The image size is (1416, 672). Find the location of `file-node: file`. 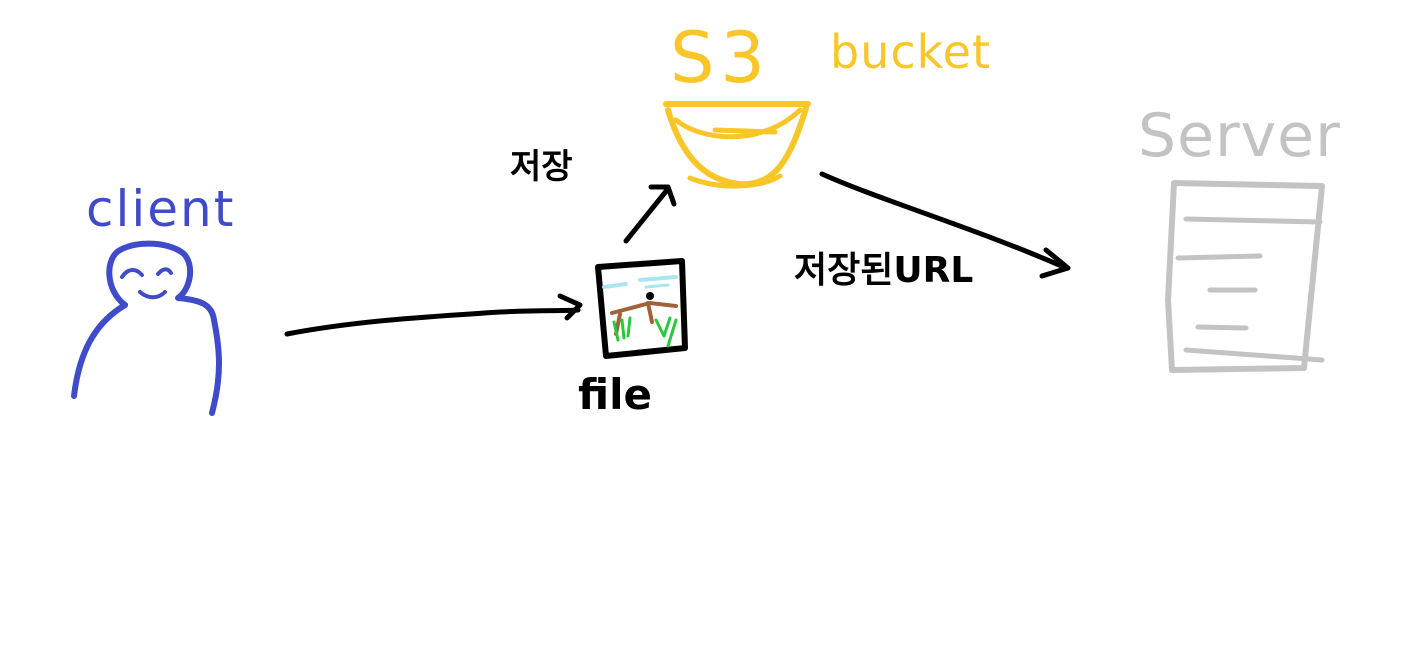

file-node: file is located at coordinates (633, 338).